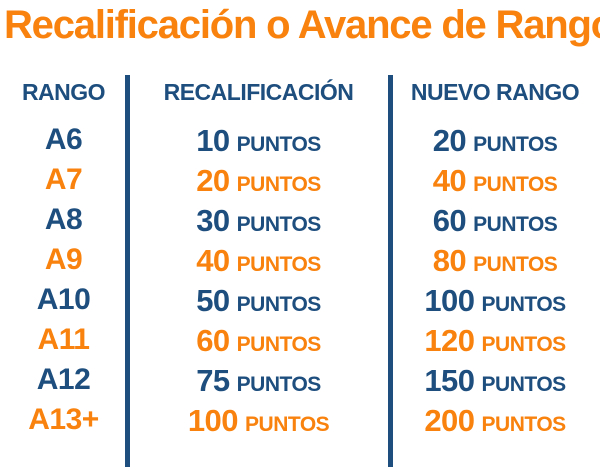  I want to click on recalificacion-cell: 60 PUNTOS, so click(258, 343).